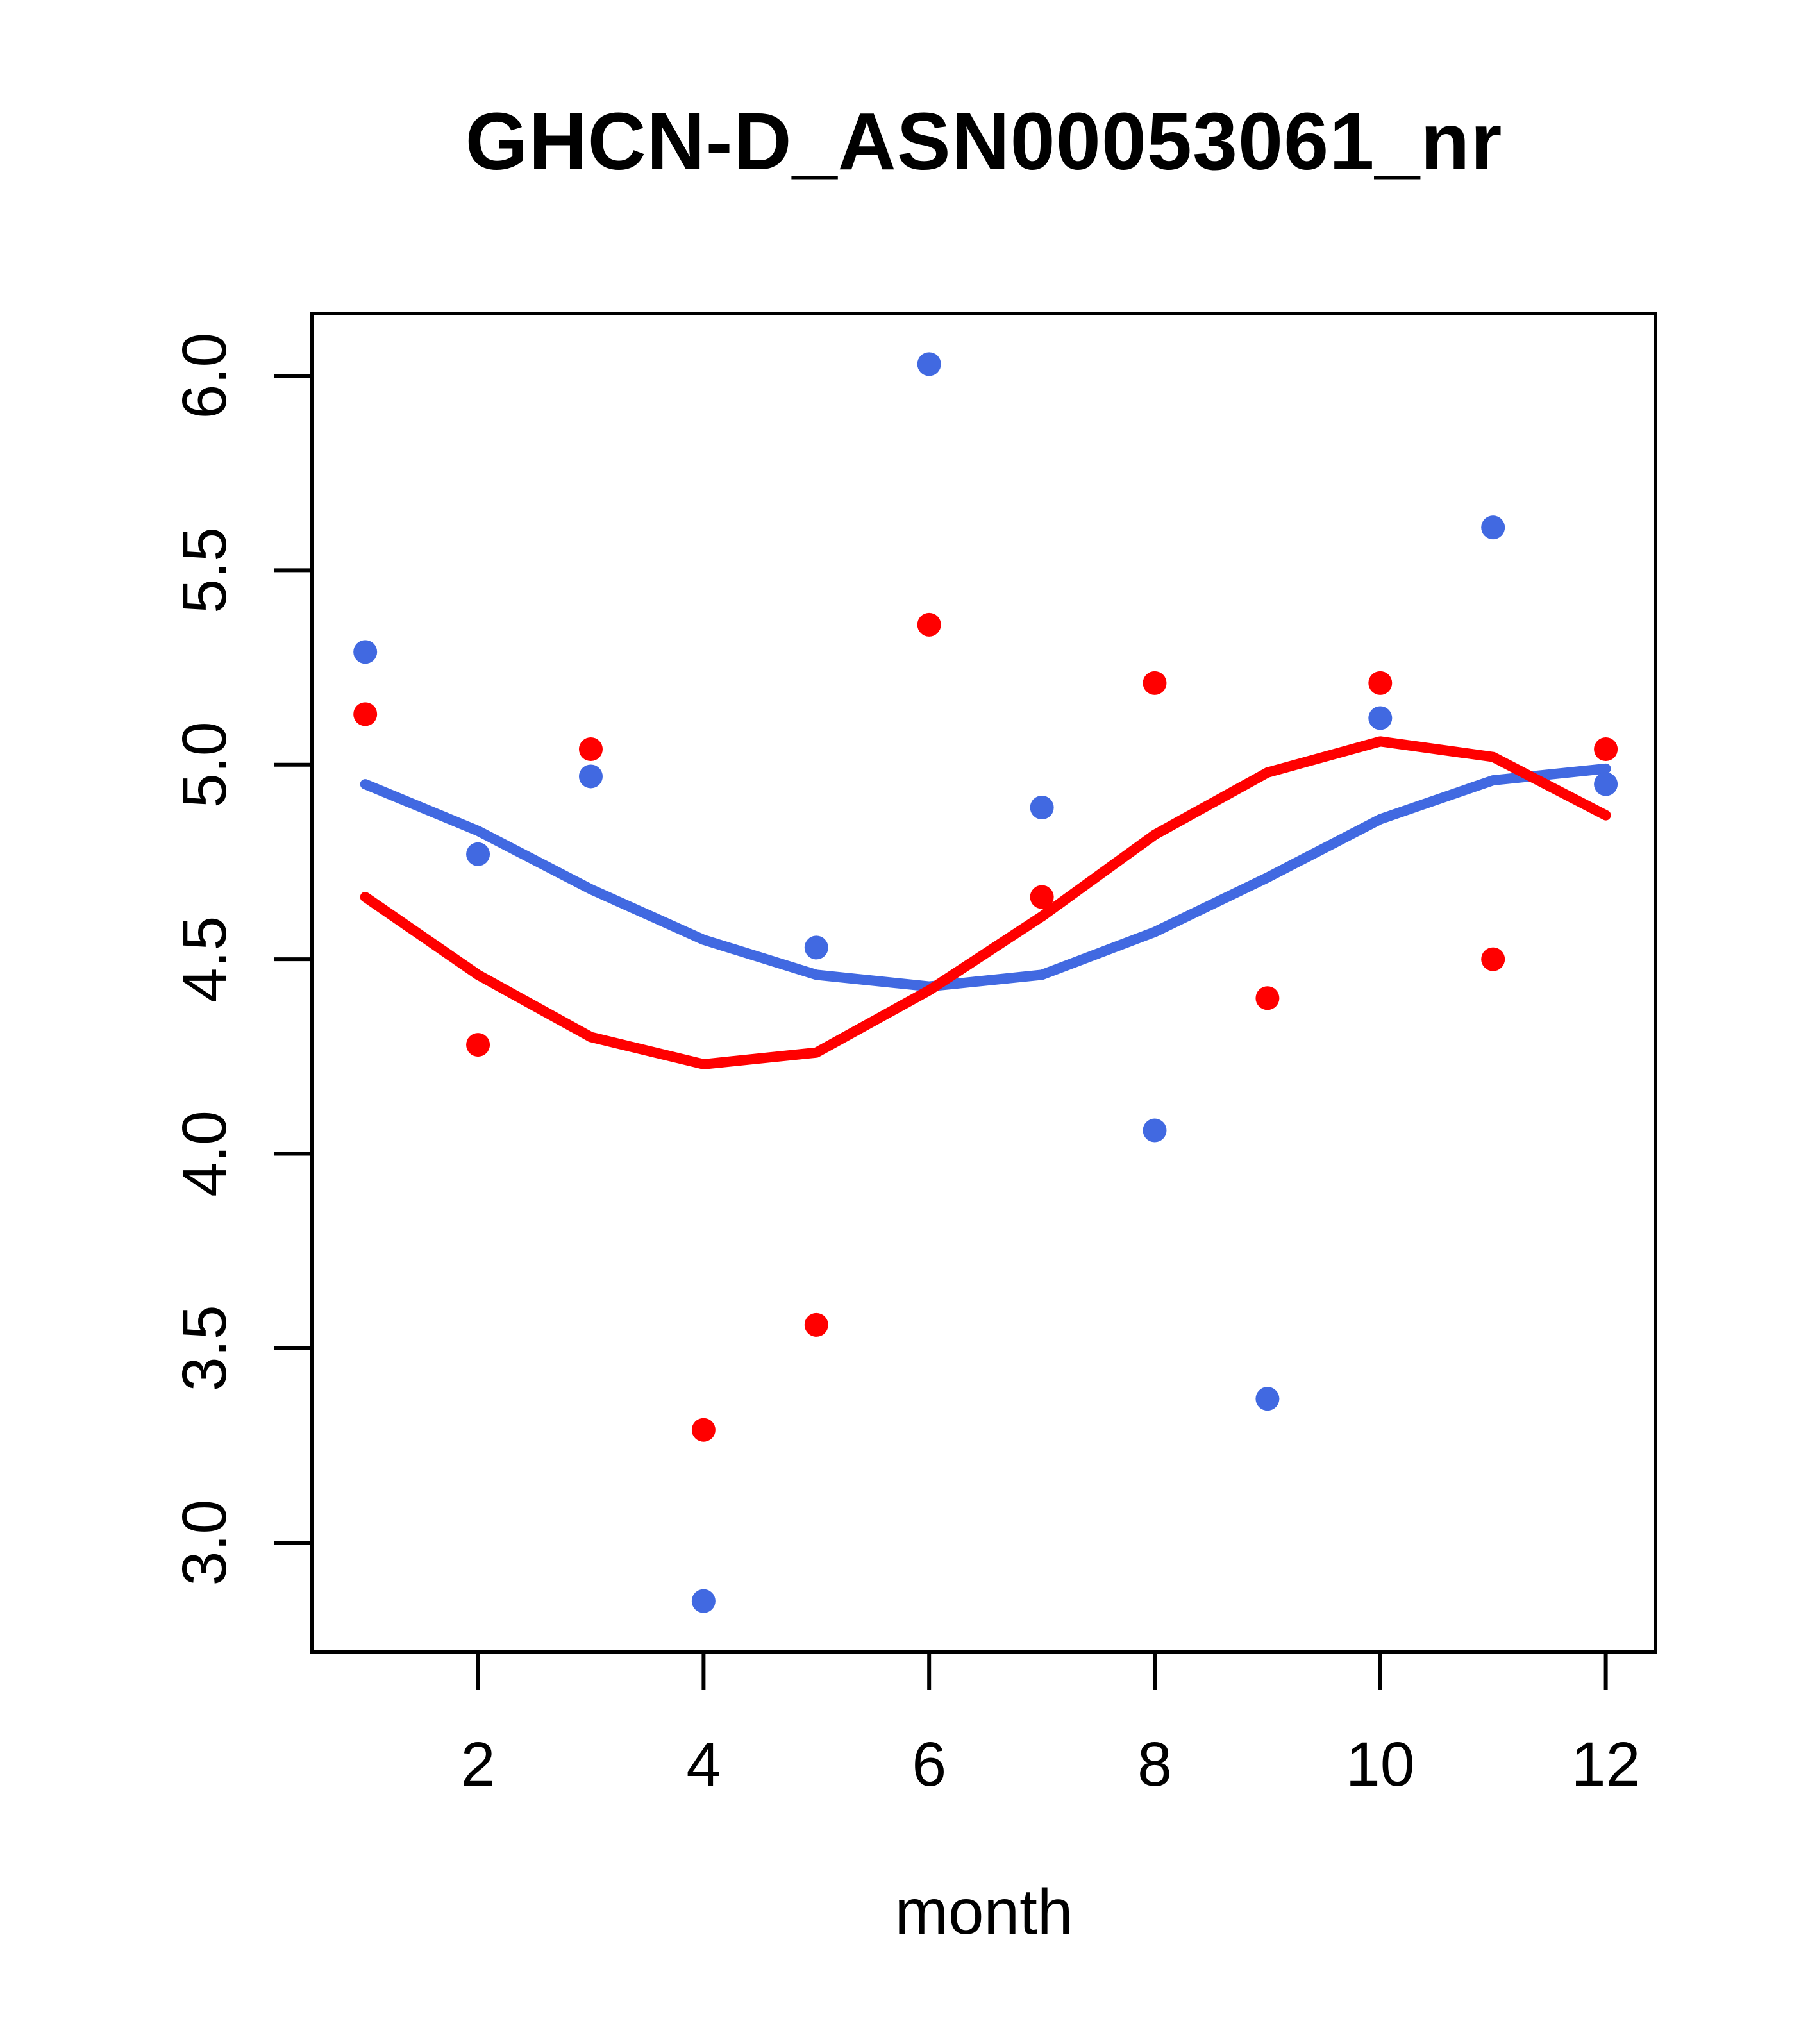 Image resolution: width=1817 pixels, height=2044 pixels. What do you see at coordinates (984, 1912) in the screenshot?
I see `x-axis-title: month` at bounding box center [984, 1912].